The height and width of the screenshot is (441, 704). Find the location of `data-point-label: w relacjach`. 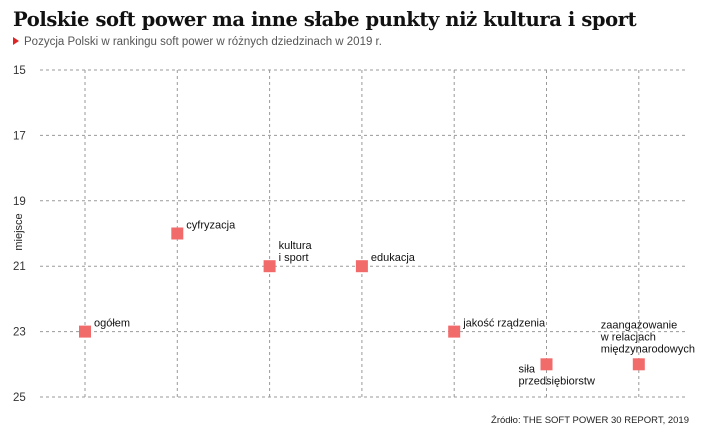

data-point-label: w relacjach is located at coordinates (628, 337).